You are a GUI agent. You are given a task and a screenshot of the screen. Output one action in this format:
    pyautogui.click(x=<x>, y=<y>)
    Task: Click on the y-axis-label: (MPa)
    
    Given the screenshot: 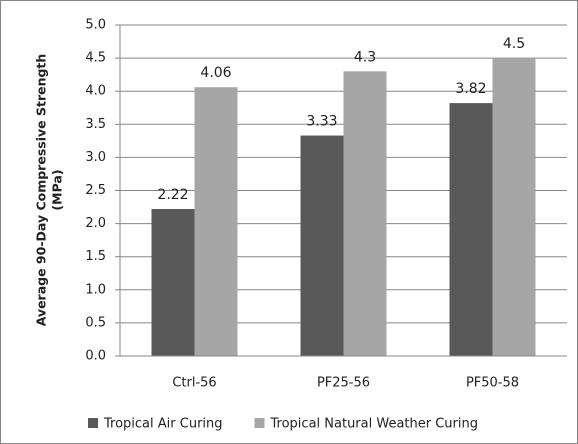 What is the action you would take?
    pyautogui.click(x=57, y=189)
    